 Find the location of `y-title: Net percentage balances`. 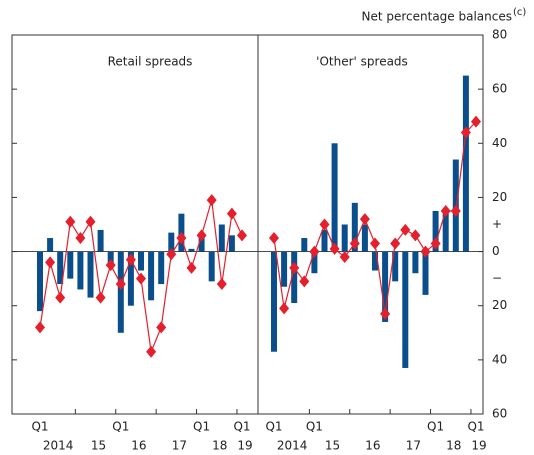

y-title: Net percentage balances is located at coordinates (436, 17).